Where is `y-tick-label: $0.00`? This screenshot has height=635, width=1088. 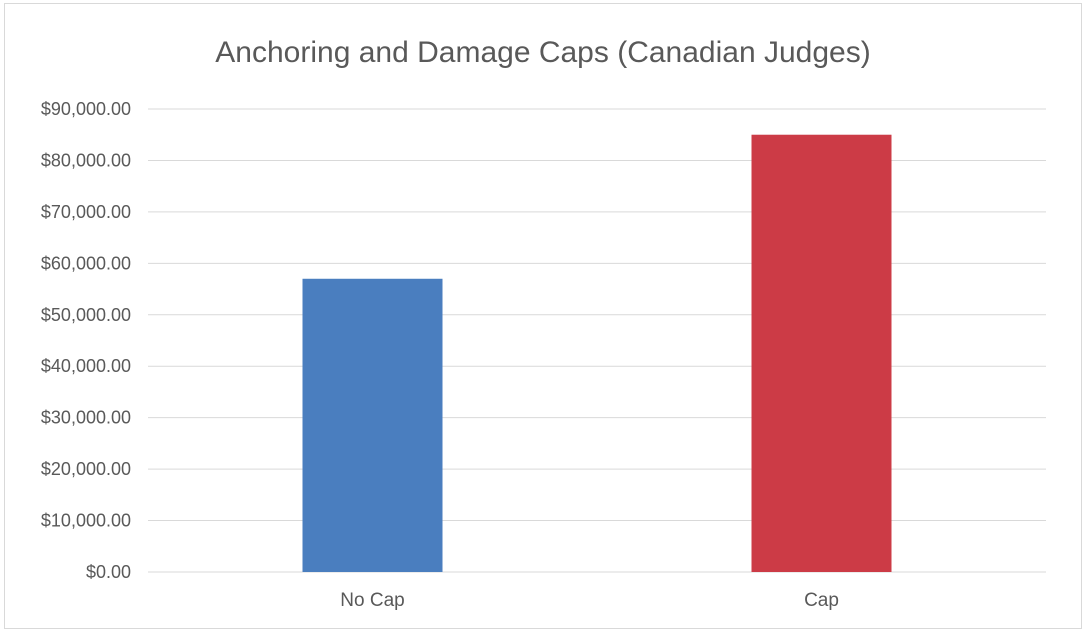
y-tick-label: $0.00 is located at coordinates (108, 572).